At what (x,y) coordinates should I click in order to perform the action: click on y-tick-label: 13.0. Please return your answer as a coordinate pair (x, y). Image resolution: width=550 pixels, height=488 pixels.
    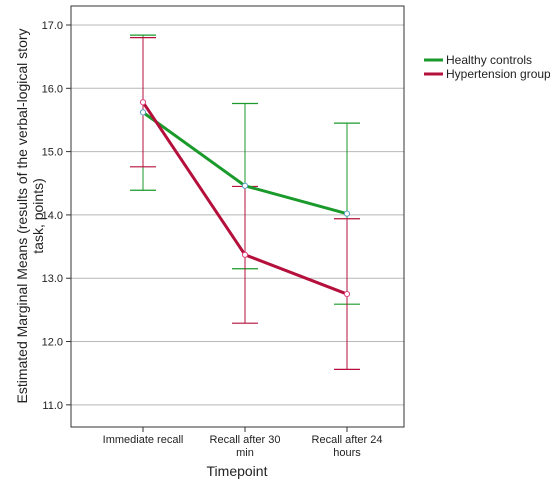
    Looking at the image, I should click on (52, 279).